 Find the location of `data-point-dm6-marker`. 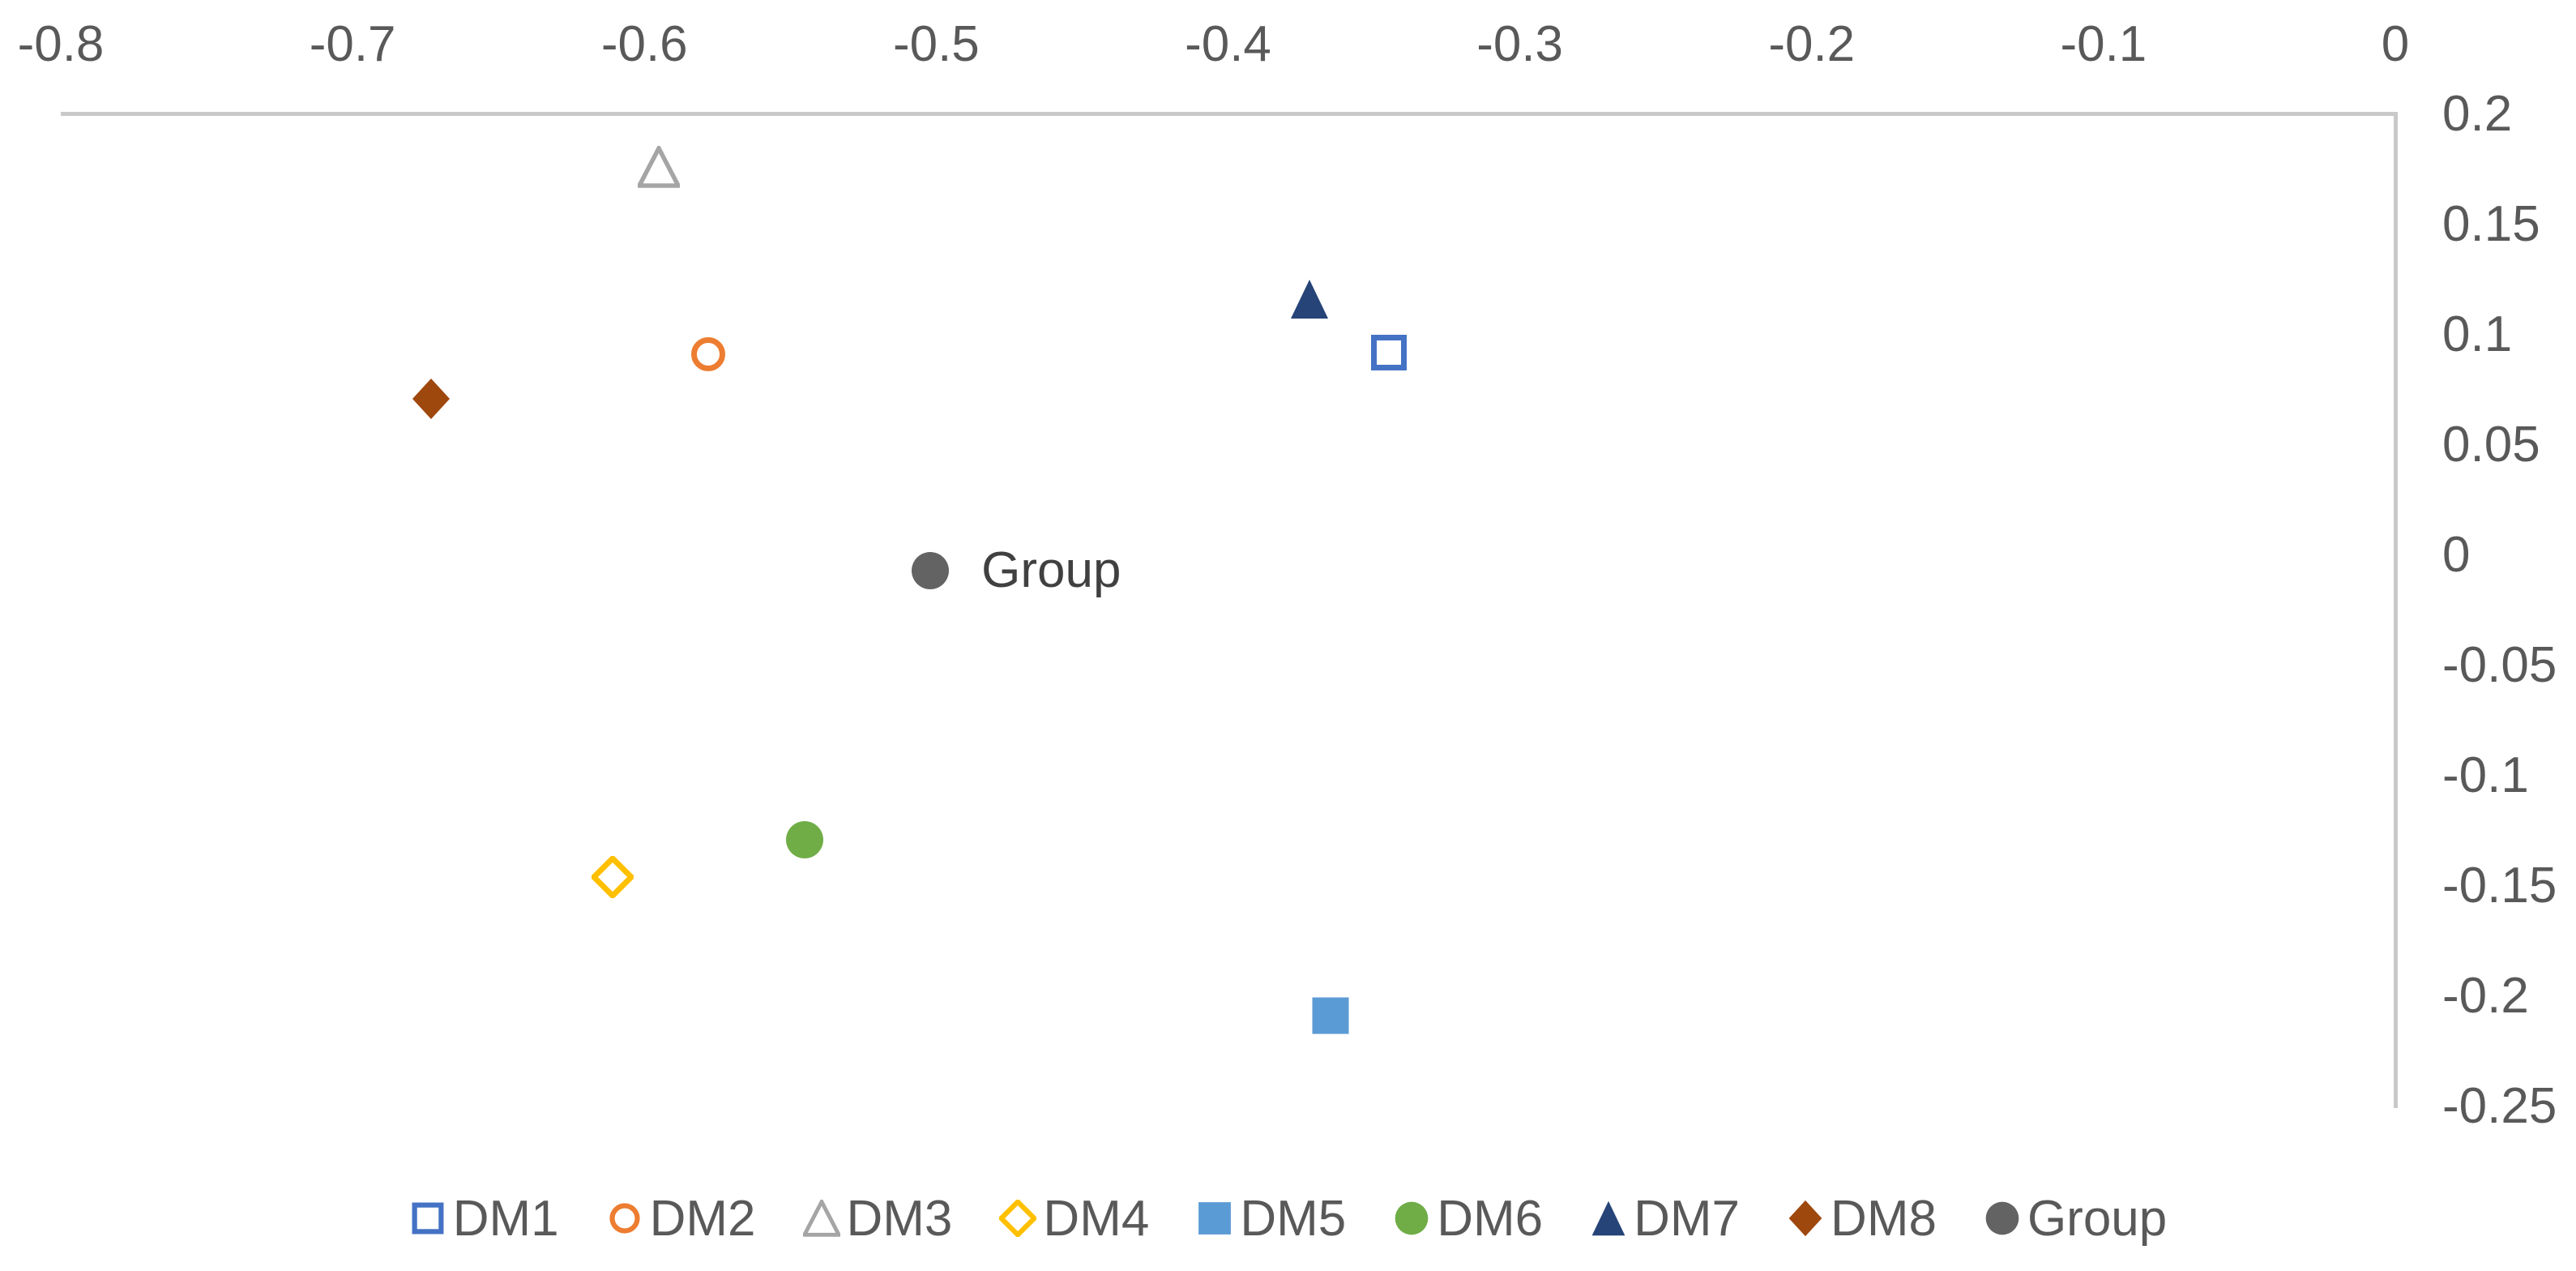

data-point-dm6-marker is located at coordinates (805, 842).